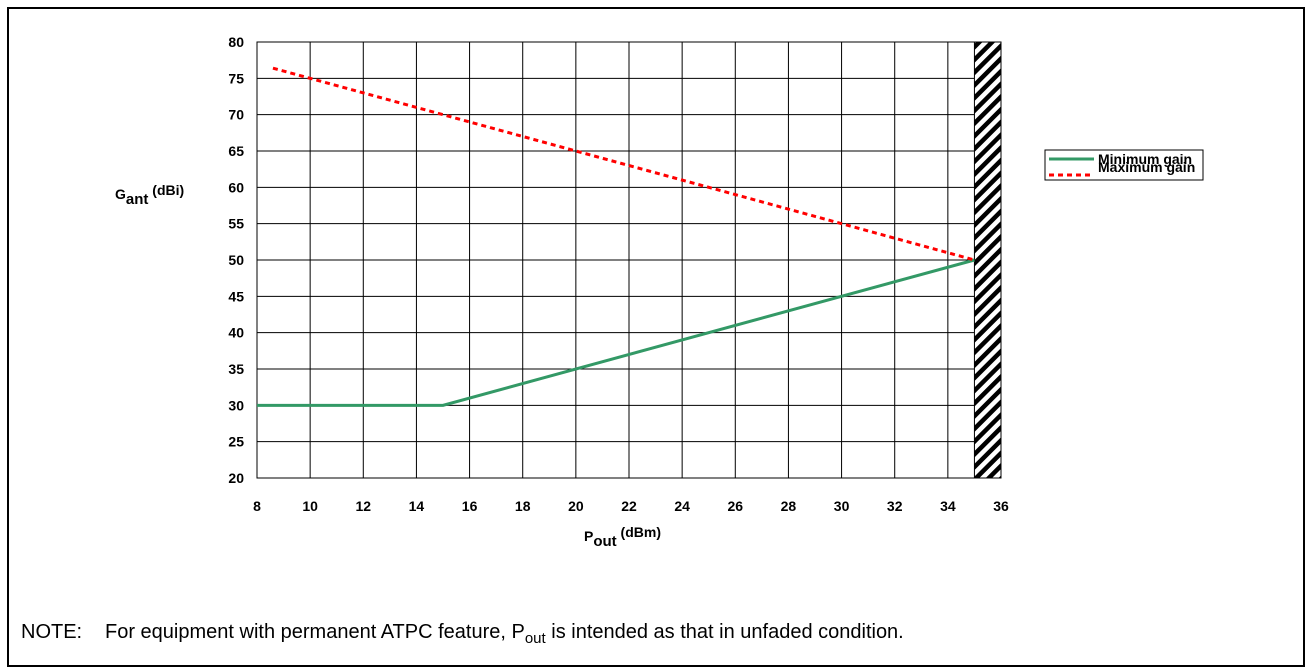 Image resolution: width=1311 pixels, height=667 pixels. Describe the element at coordinates (236, 296) in the screenshot. I see `y-tick-label: 45` at that location.